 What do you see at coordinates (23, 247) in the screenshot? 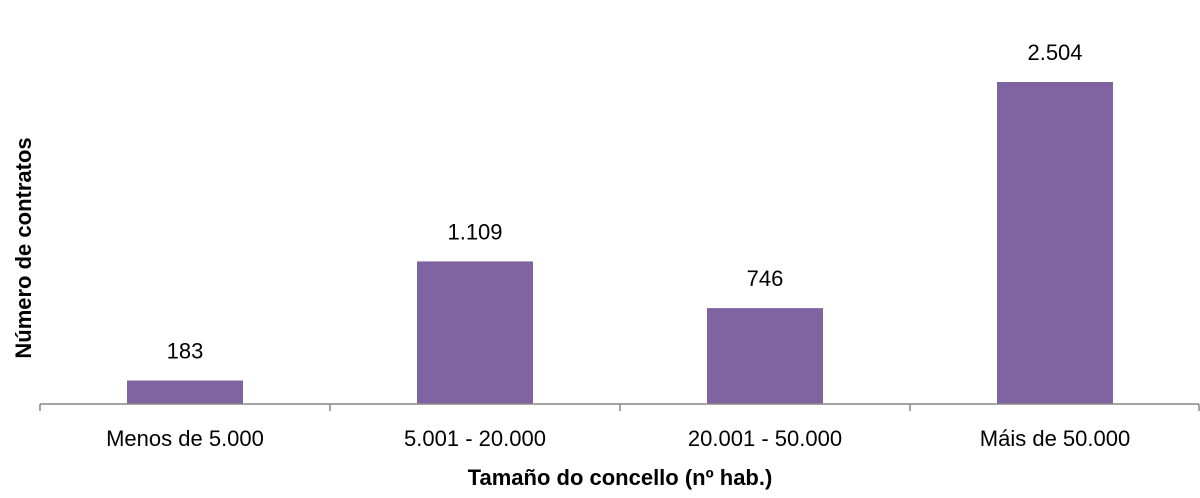
I see `y-axis-title: Número de contratos` at bounding box center [23, 247].